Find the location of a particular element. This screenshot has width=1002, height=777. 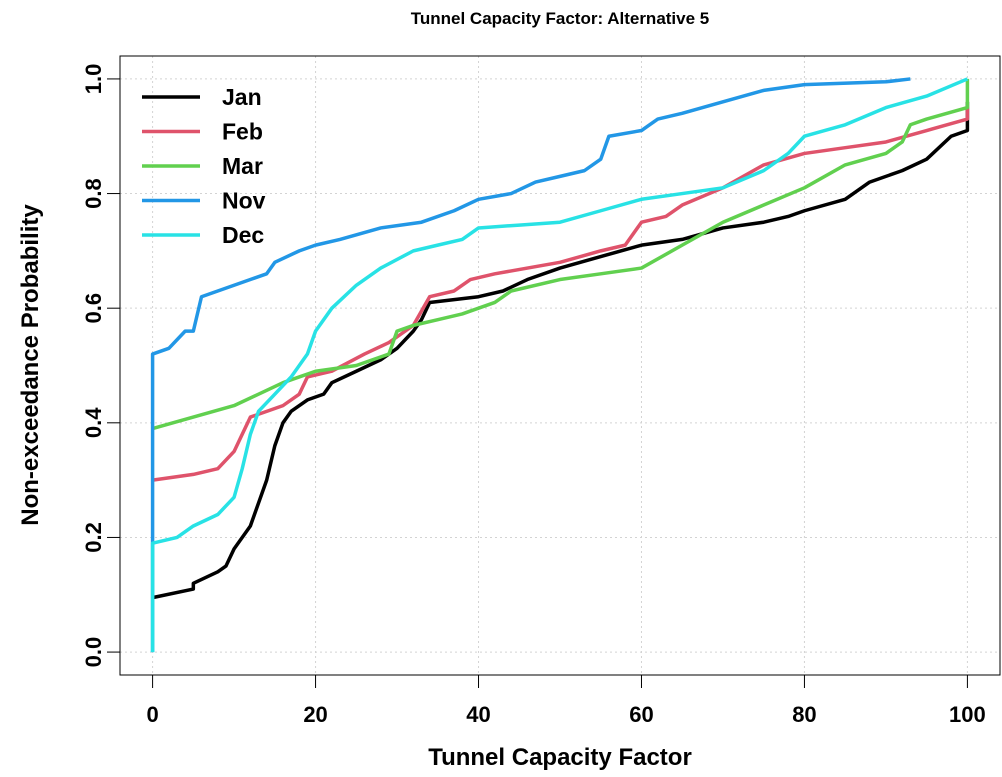

y-tick-label: 0.0 is located at coordinates (93, 652).